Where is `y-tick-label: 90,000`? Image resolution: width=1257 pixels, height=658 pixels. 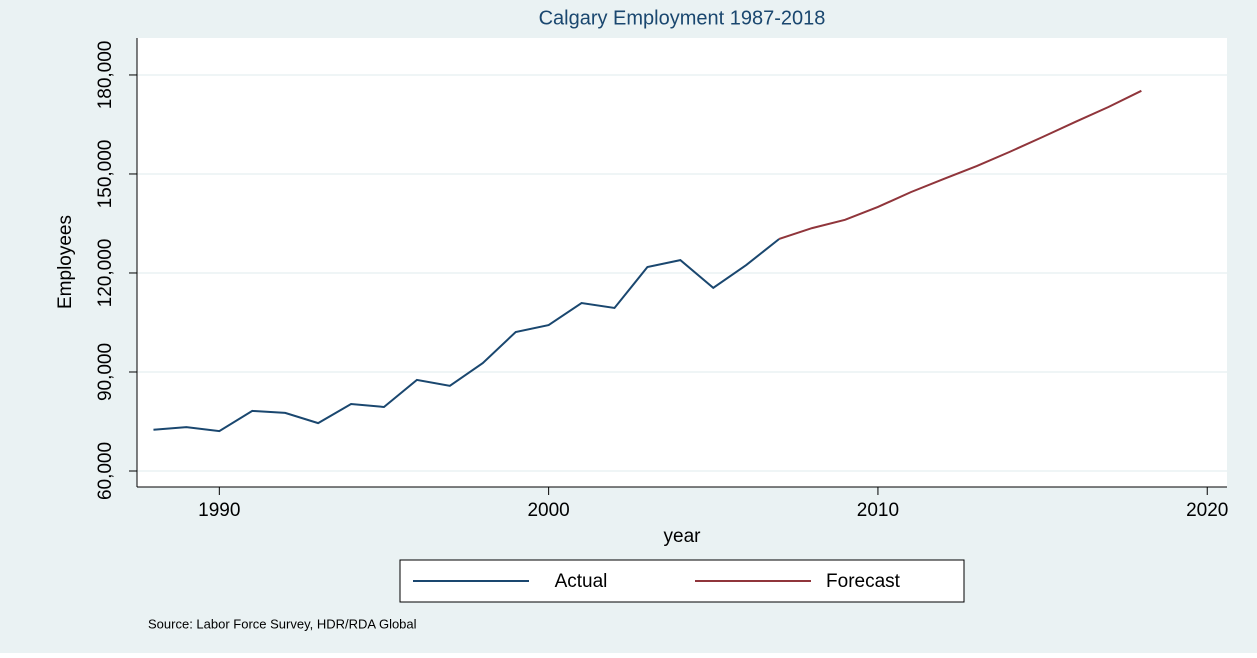
y-tick-label: 90,000 is located at coordinates (105, 372).